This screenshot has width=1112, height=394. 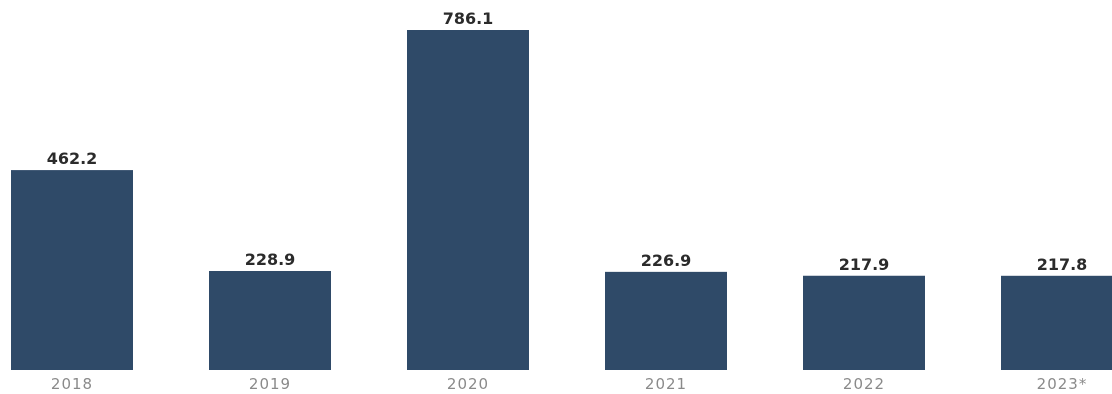 What do you see at coordinates (864, 384) in the screenshot?
I see `x-tick-label-2022: 2022` at bounding box center [864, 384].